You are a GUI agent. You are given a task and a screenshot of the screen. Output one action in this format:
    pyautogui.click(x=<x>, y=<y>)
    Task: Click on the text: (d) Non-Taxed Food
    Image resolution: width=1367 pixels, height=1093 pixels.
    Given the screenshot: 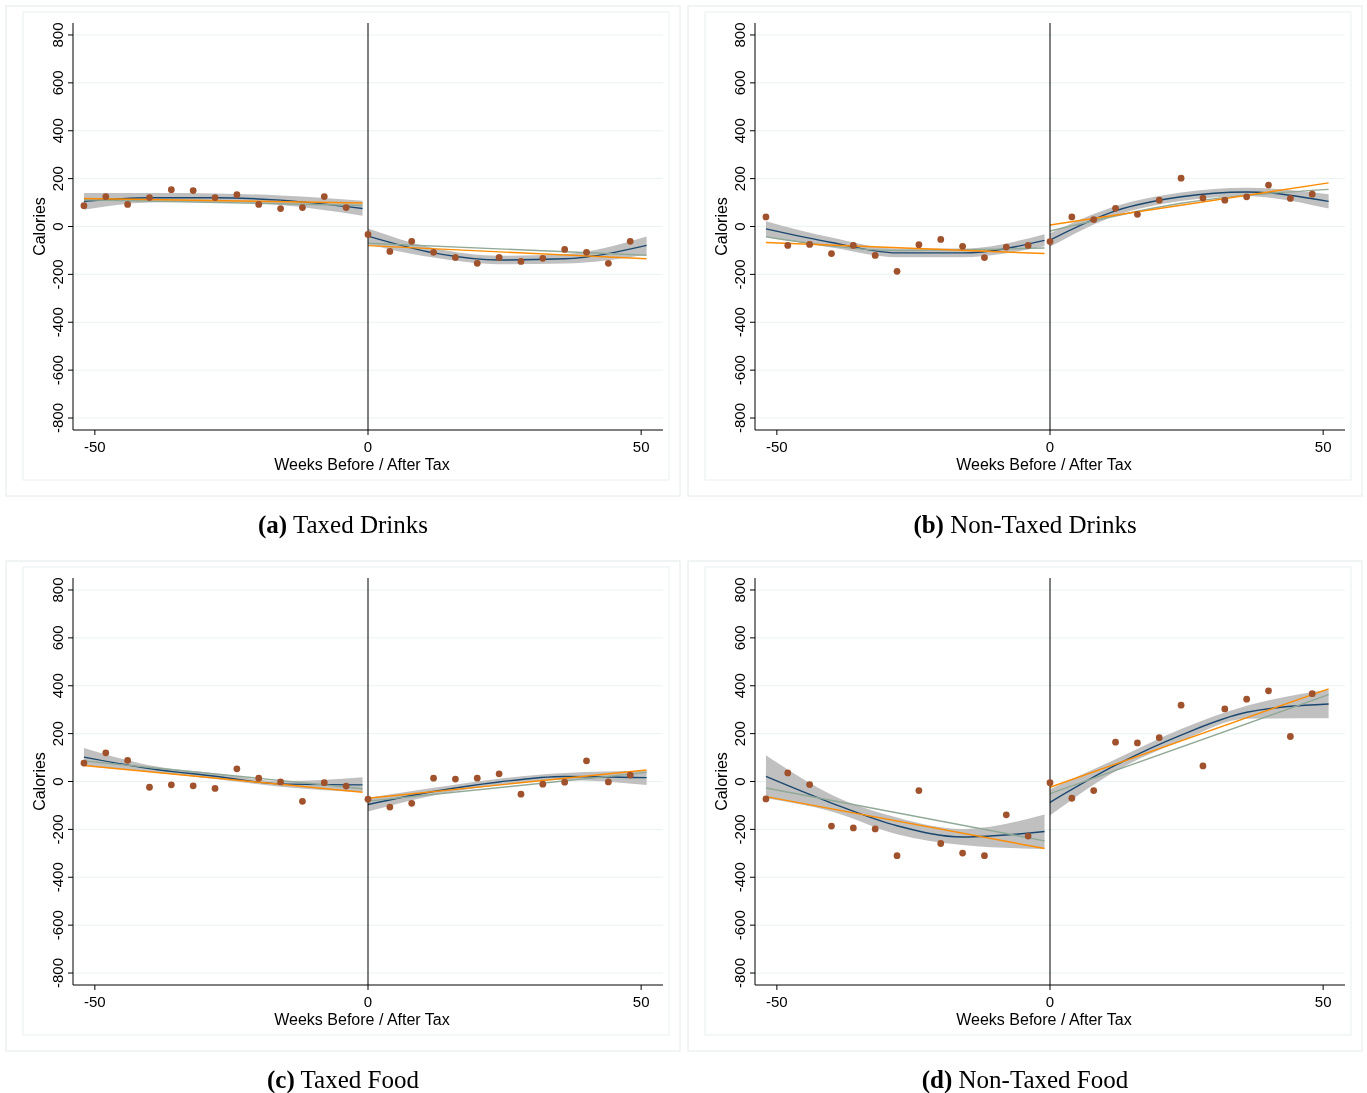 What is the action you would take?
    pyautogui.click(x=1025, y=1079)
    